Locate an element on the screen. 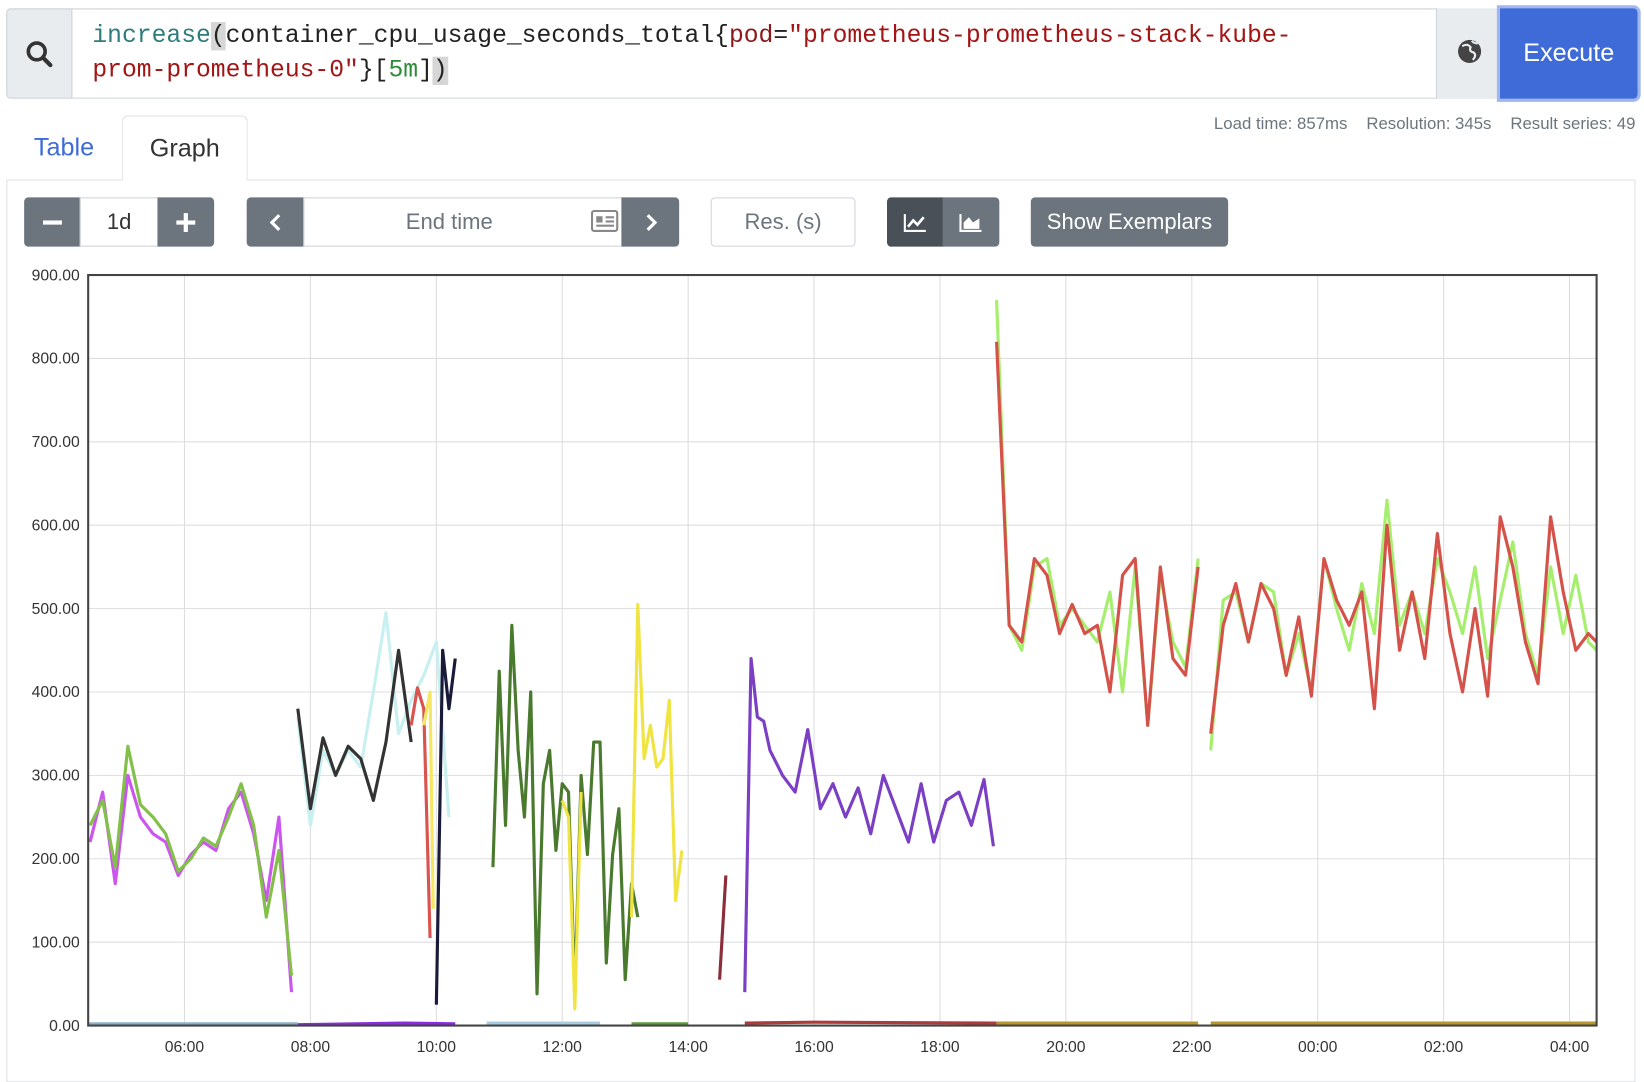 Image resolution: width=1644 pixels, height=1082 pixels. y-tick-label: 200.00 is located at coordinates (56, 859).